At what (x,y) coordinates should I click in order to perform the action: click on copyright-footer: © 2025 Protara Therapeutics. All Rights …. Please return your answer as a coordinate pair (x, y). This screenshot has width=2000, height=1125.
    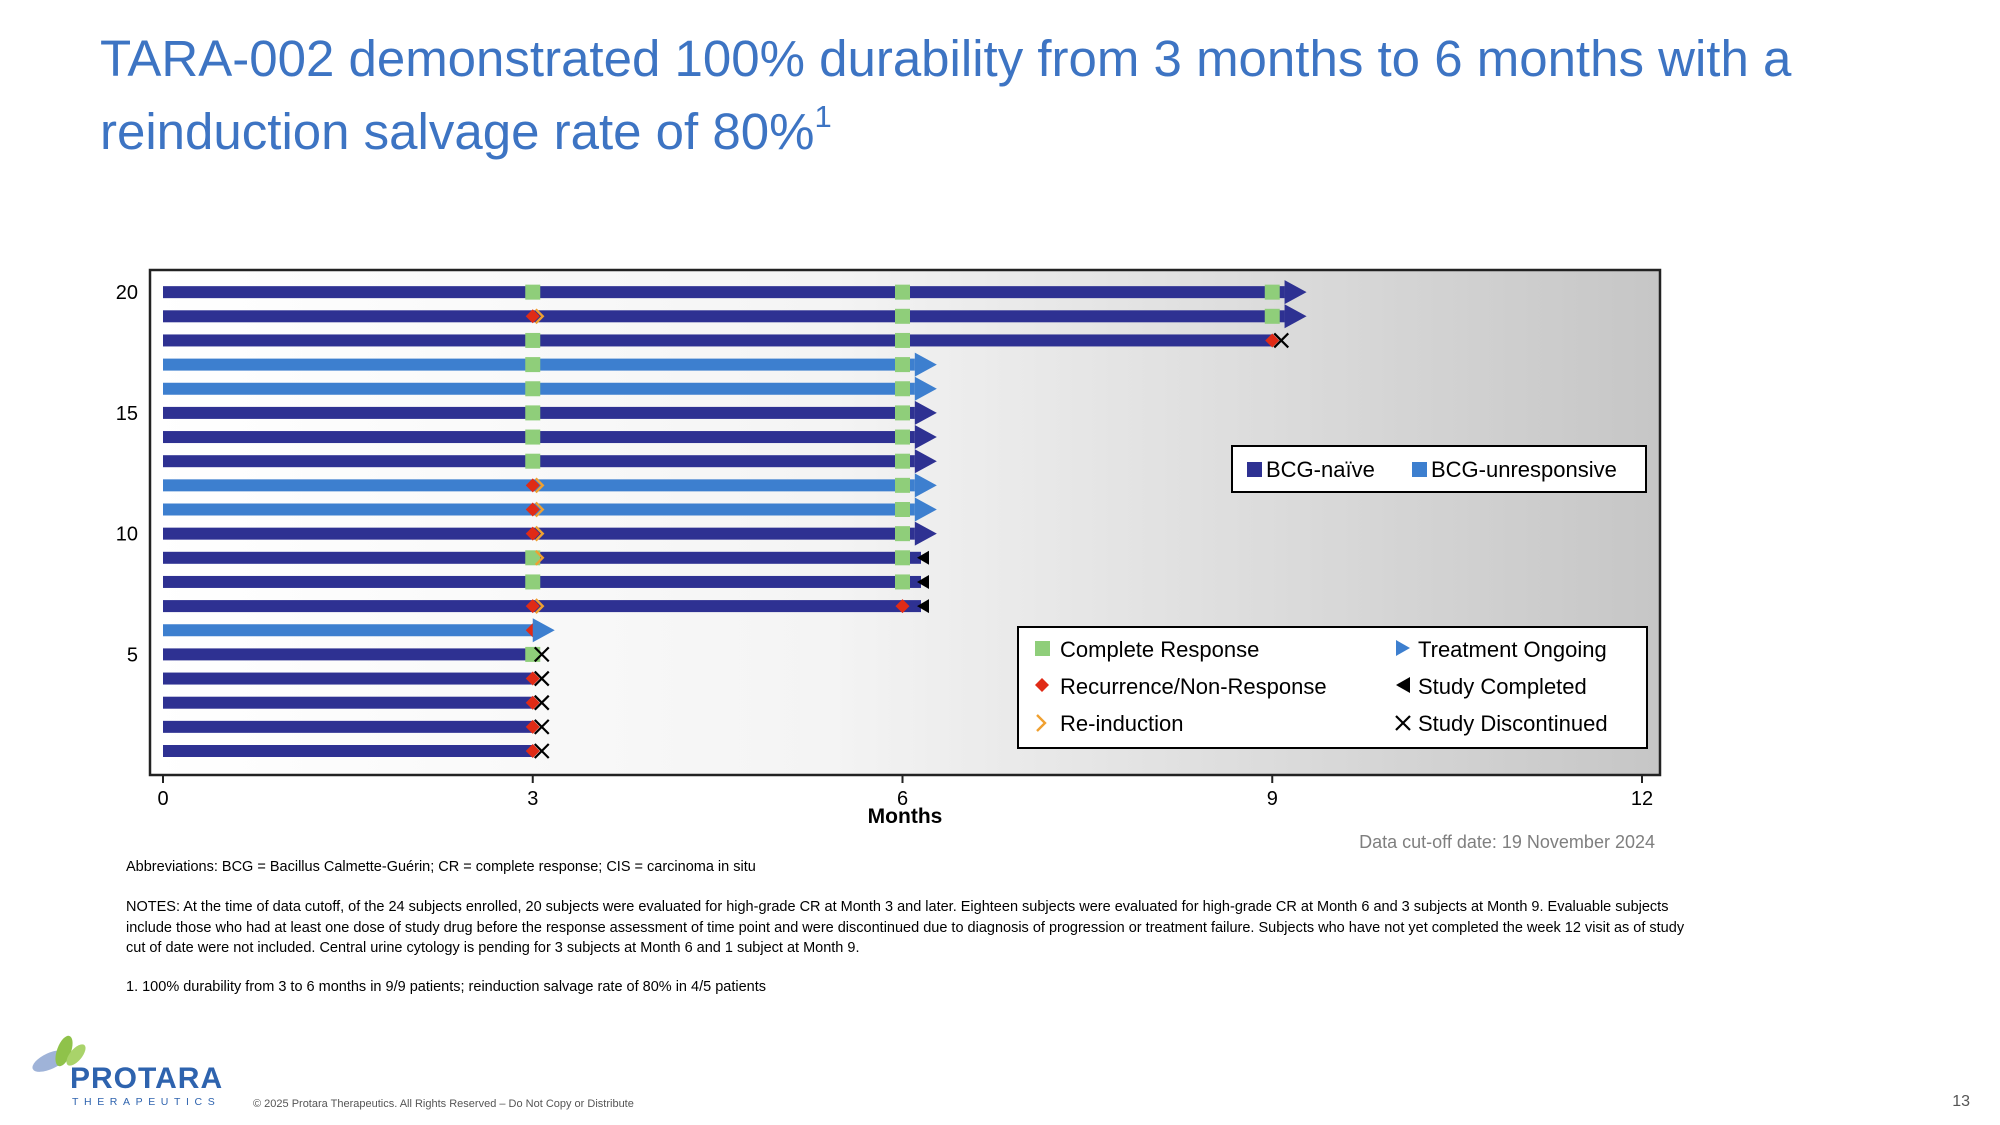
    Looking at the image, I should click on (443, 1104).